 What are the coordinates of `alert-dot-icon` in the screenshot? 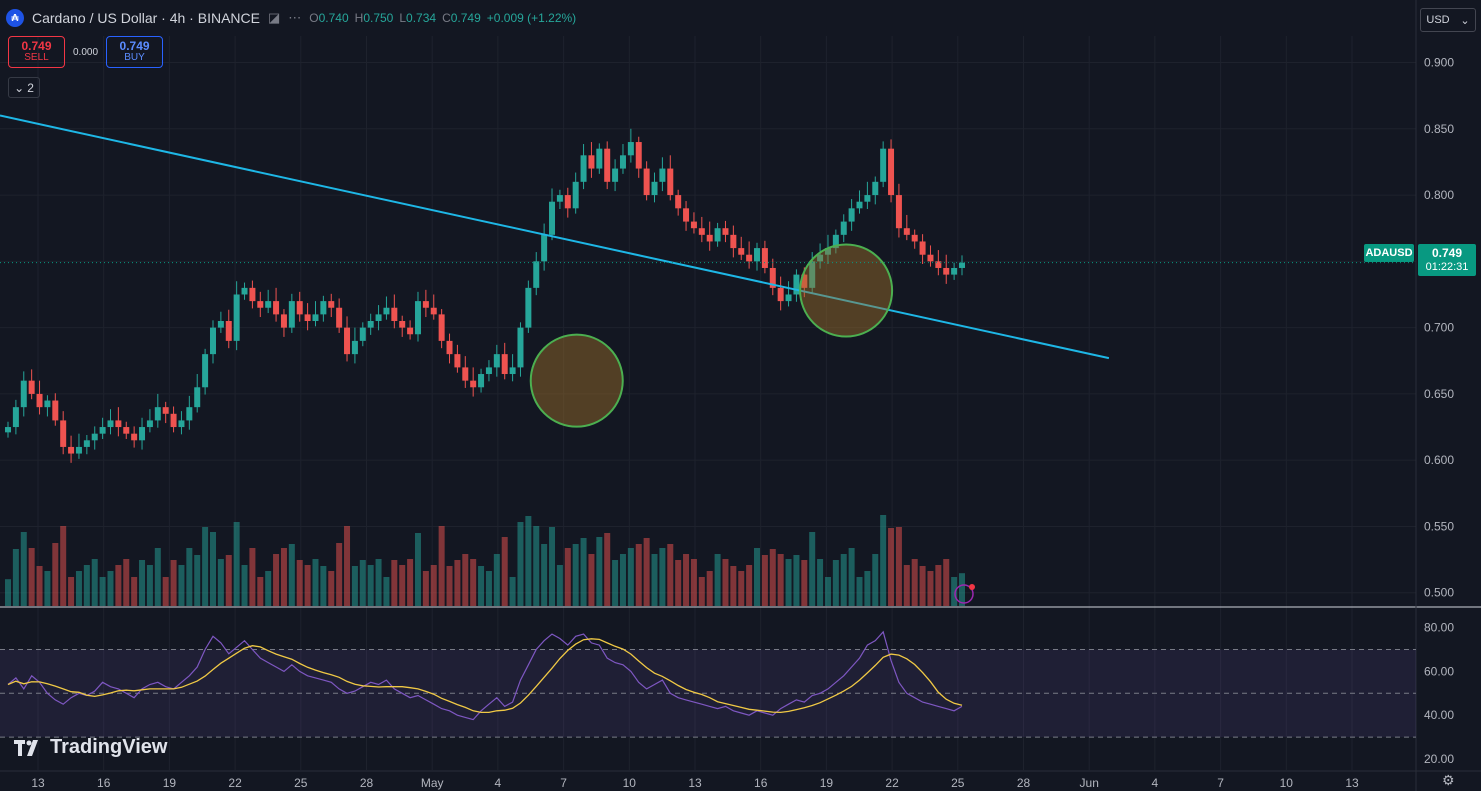 It's located at (972, 587).